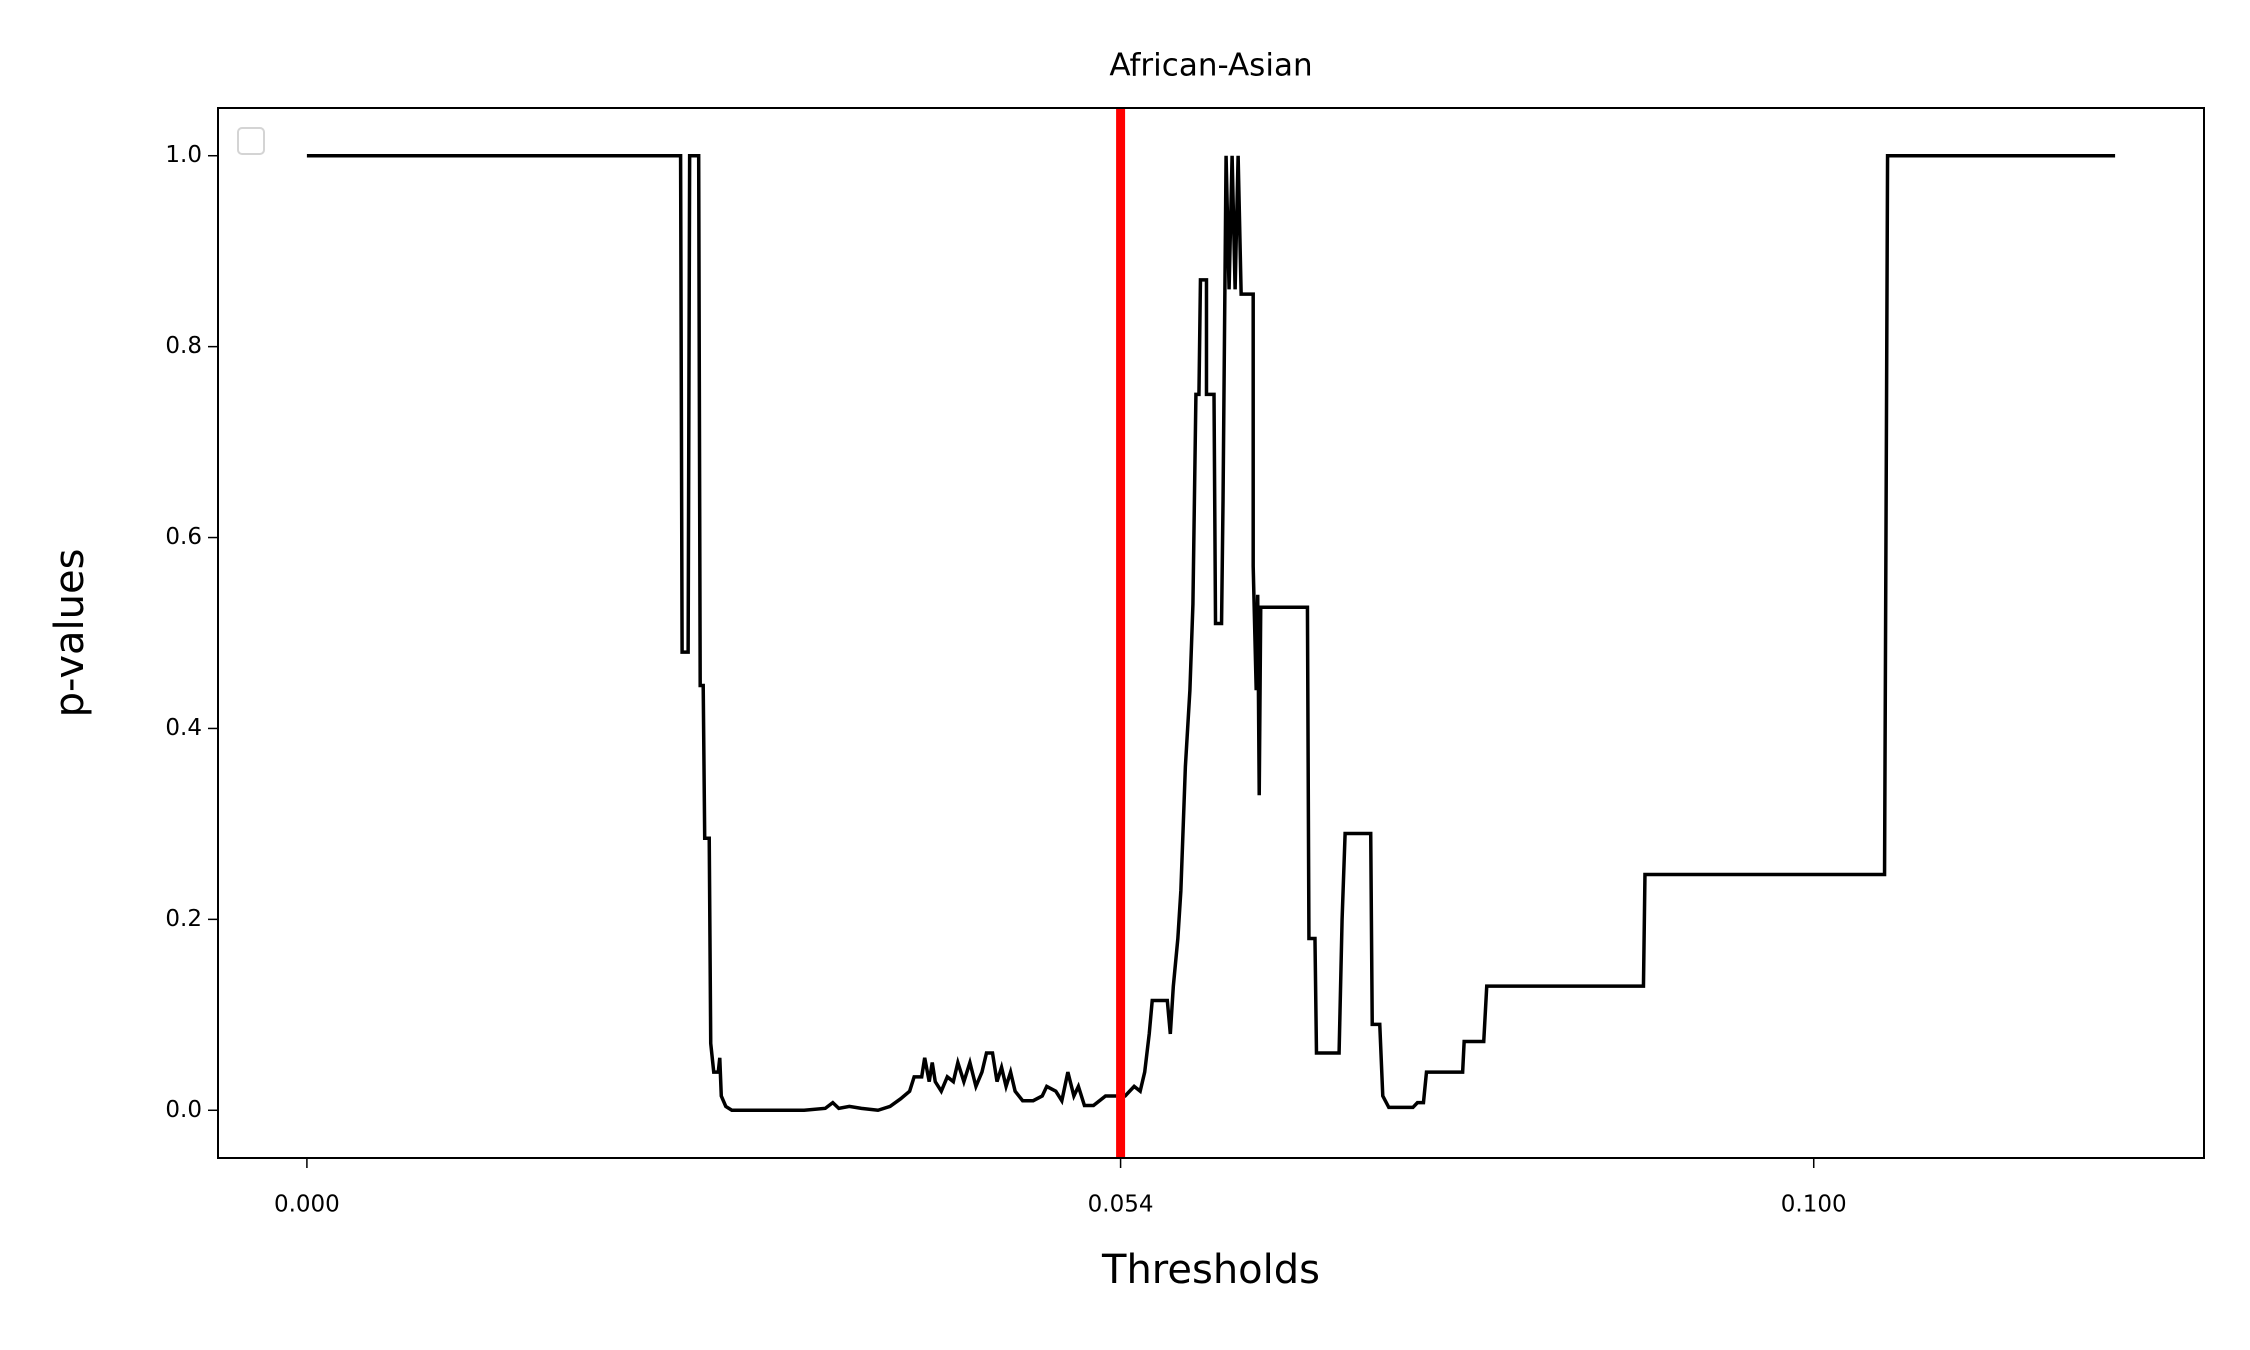 The image size is (2250, 1350). What do you see at coordinates (1210, 1270) in the screenshot?
I see `x-axis-label: Thresholds` at bounding box center [1210, 1270].